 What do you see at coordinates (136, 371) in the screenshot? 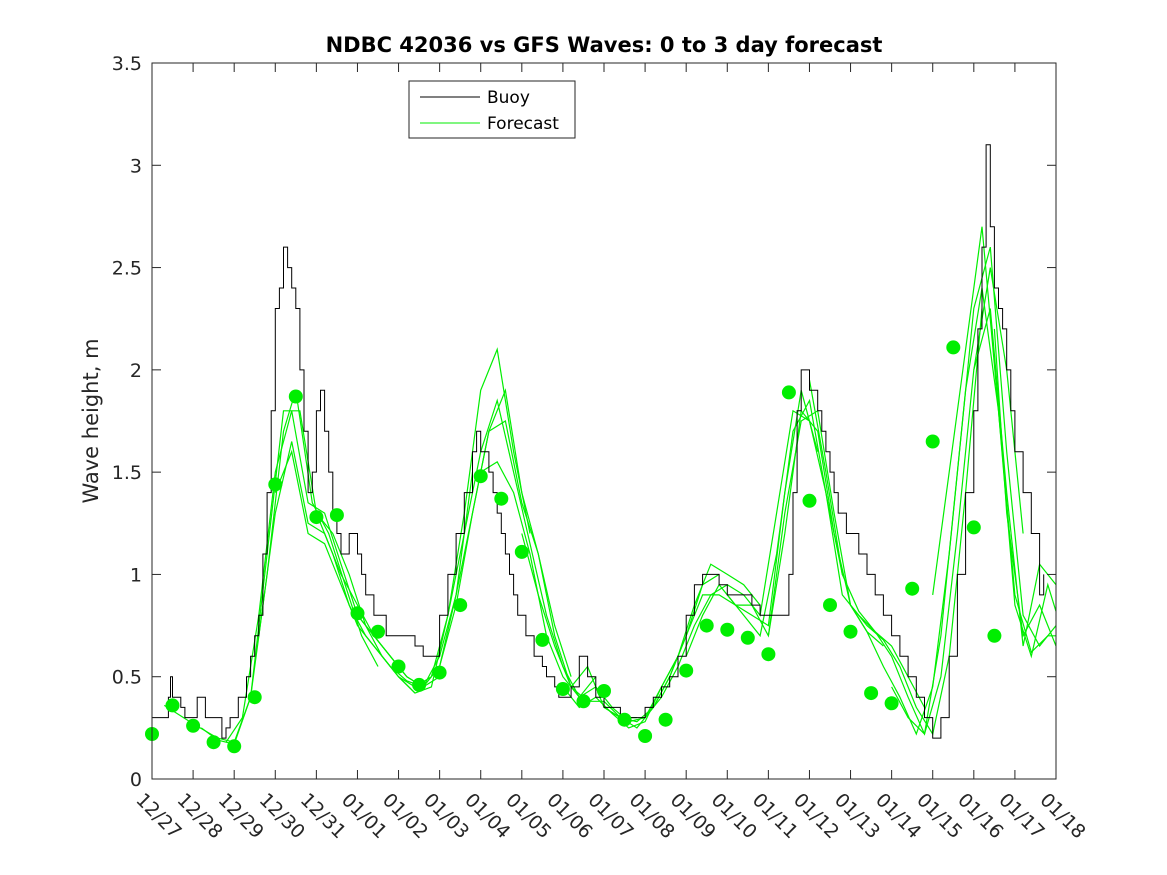
I see `y-tick-label: 2` at bounding box center [136, 371].